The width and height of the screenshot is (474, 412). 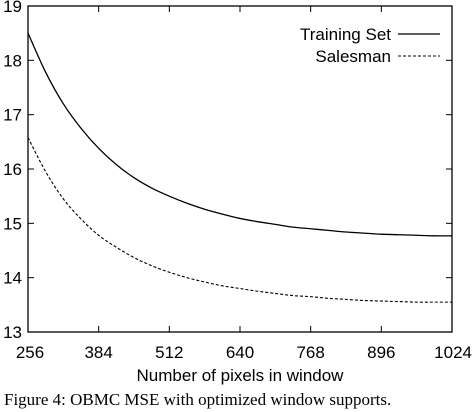 I want to click on x-tick-label: 256, so click(x=30, y=352).